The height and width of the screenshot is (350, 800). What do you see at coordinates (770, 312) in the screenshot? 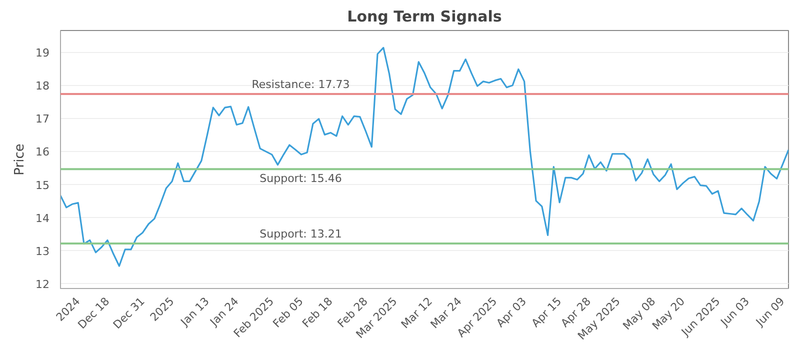
I see `x-tick-label: Jun 09` at bounding box center [770, 312].